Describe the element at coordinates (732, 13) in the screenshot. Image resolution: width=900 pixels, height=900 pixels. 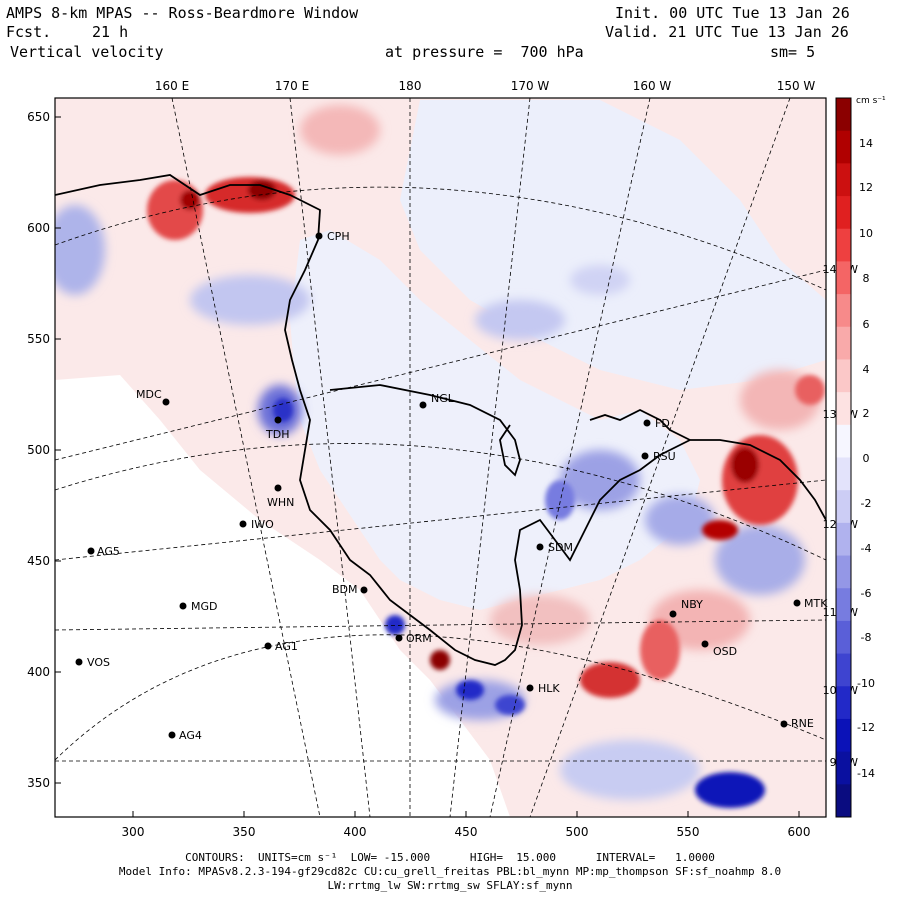
I see `init-time: Init. 00 UTC Tue 13 Jan 26` at that location.